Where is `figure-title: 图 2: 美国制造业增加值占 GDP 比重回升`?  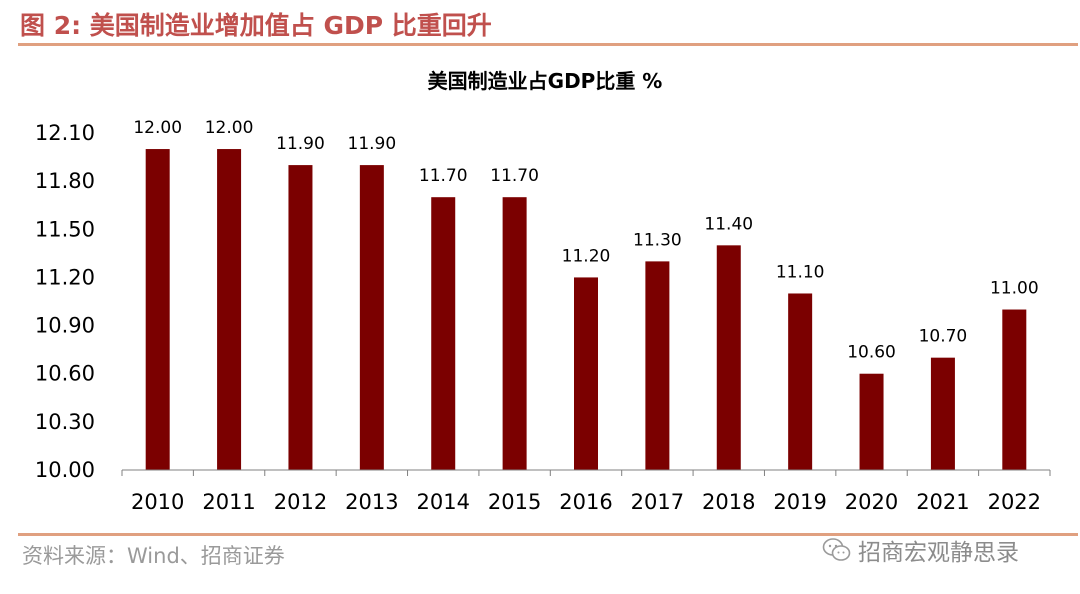 figure-title: 图 2: 美国制造业增加值占 GDP 比重回升 is located at coordinates (256, 25).